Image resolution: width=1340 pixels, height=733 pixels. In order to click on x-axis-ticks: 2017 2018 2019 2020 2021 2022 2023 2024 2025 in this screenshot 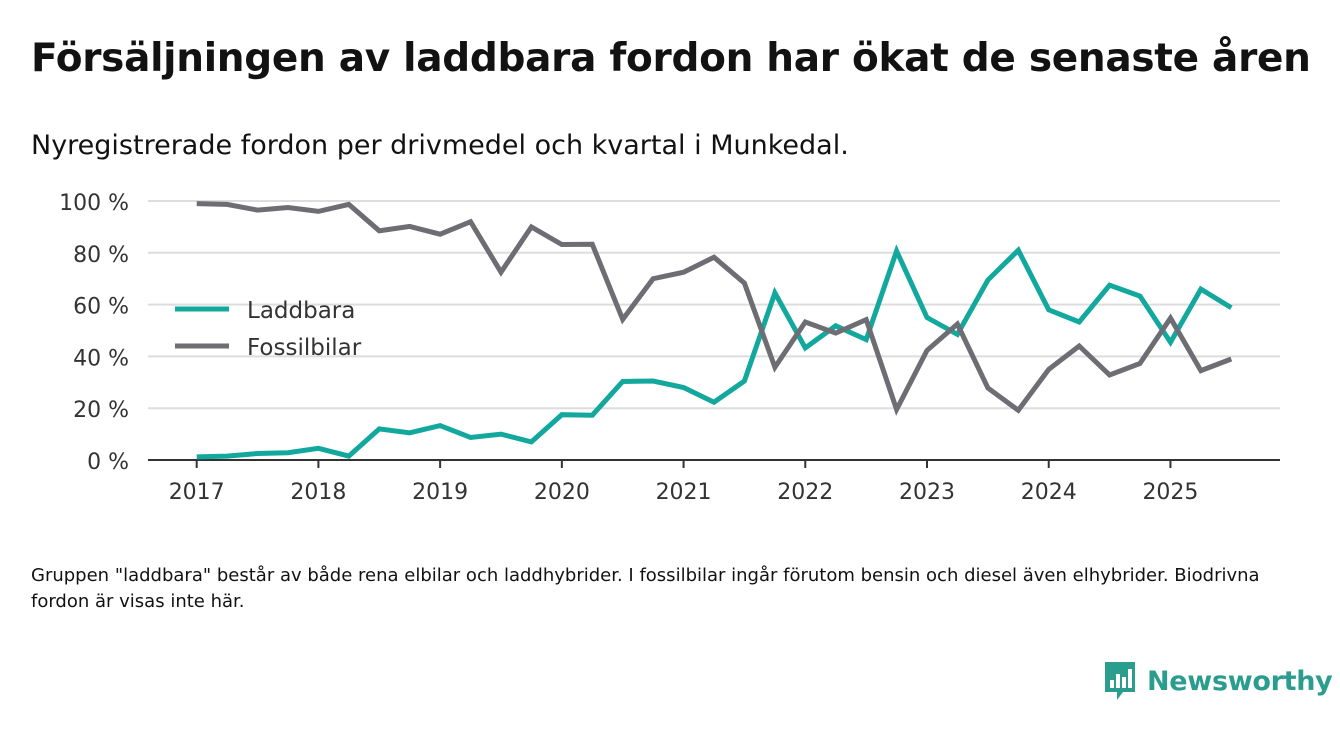, I will do `click(683, 482)`.